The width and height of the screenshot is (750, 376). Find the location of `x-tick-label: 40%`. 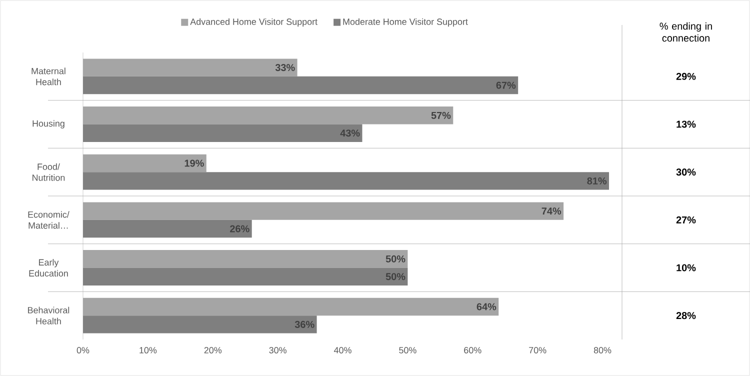

x-tick-label: 40% is located at coordinates (343, 350).